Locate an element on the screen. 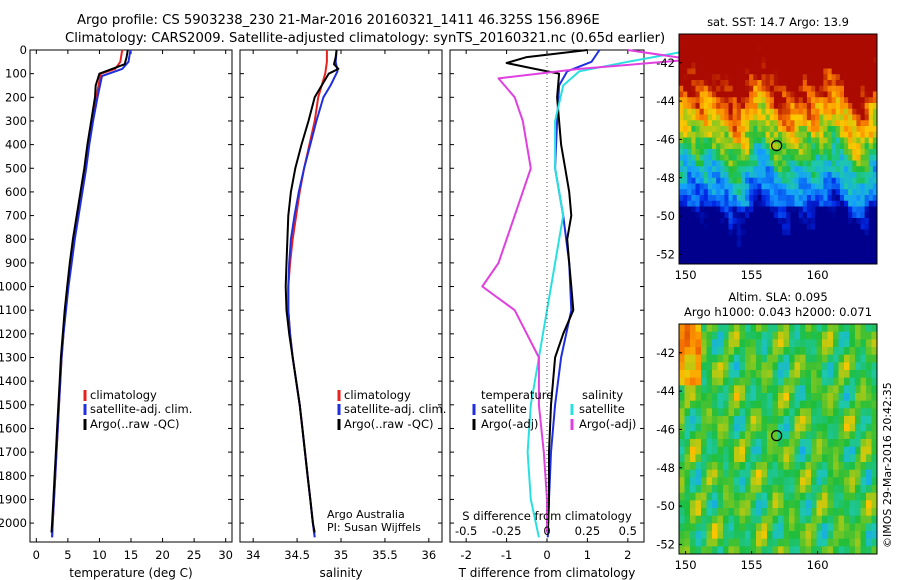  sla-field is located at coordinates (778, 439).